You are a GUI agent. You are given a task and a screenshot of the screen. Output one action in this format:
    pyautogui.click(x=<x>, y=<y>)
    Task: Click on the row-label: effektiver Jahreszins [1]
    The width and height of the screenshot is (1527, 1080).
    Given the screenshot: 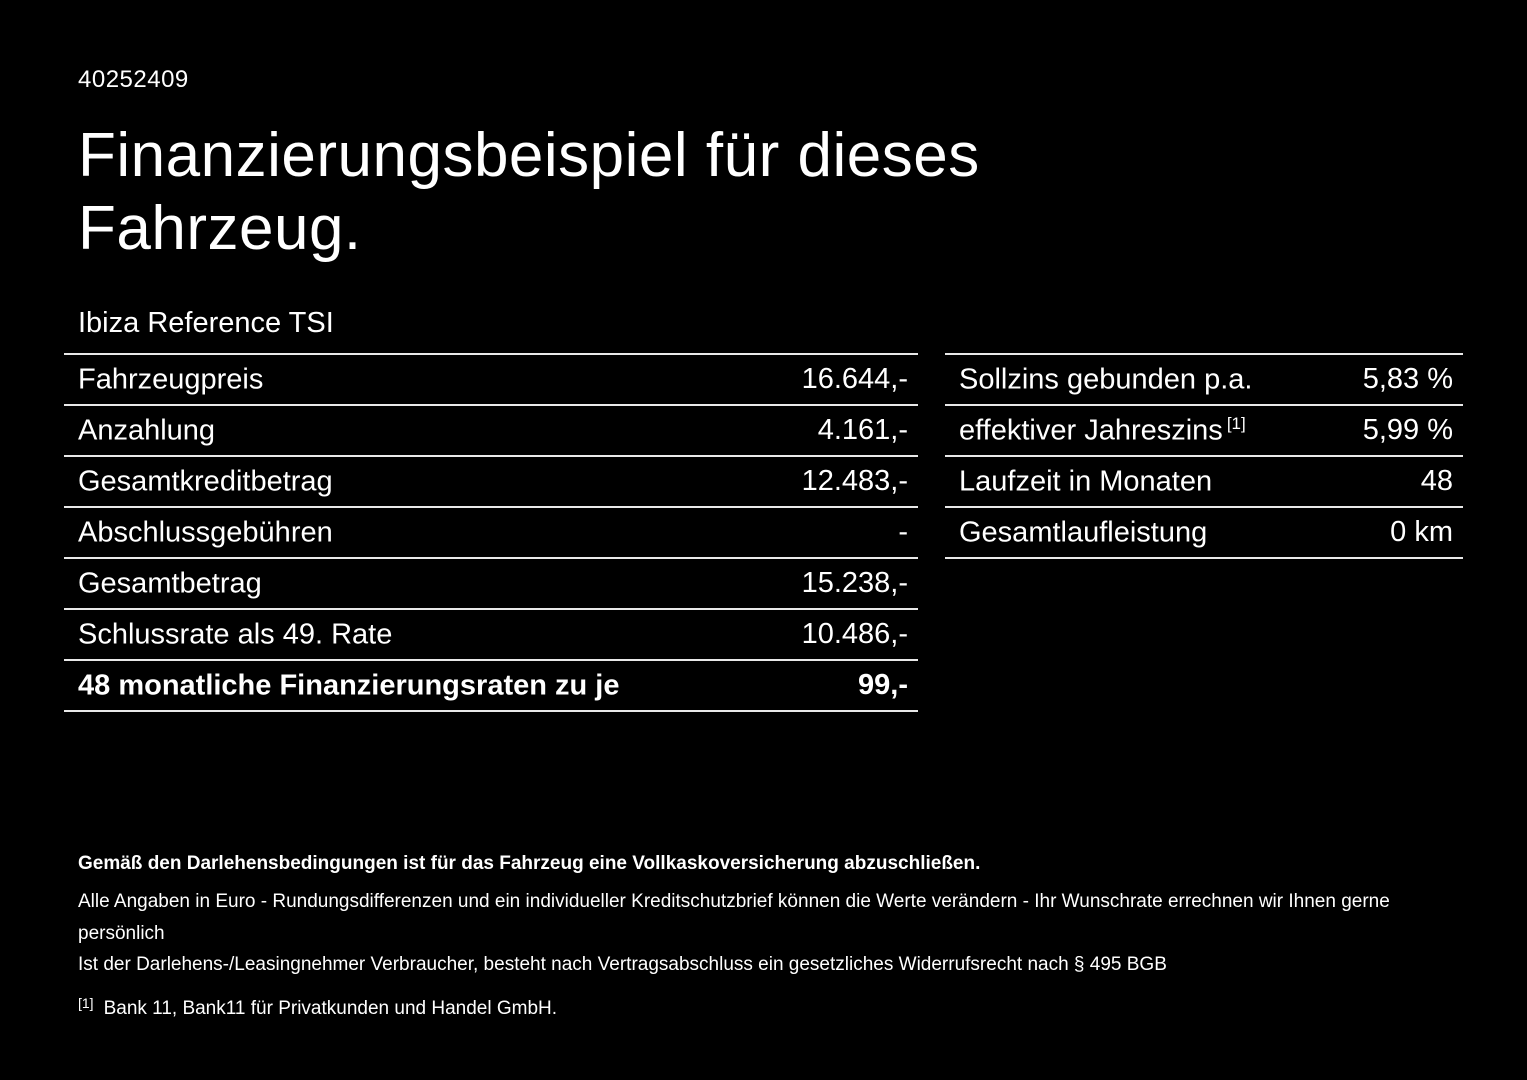 What is the action you would take?
    pyautogui.click(x=1102, y=430)
    